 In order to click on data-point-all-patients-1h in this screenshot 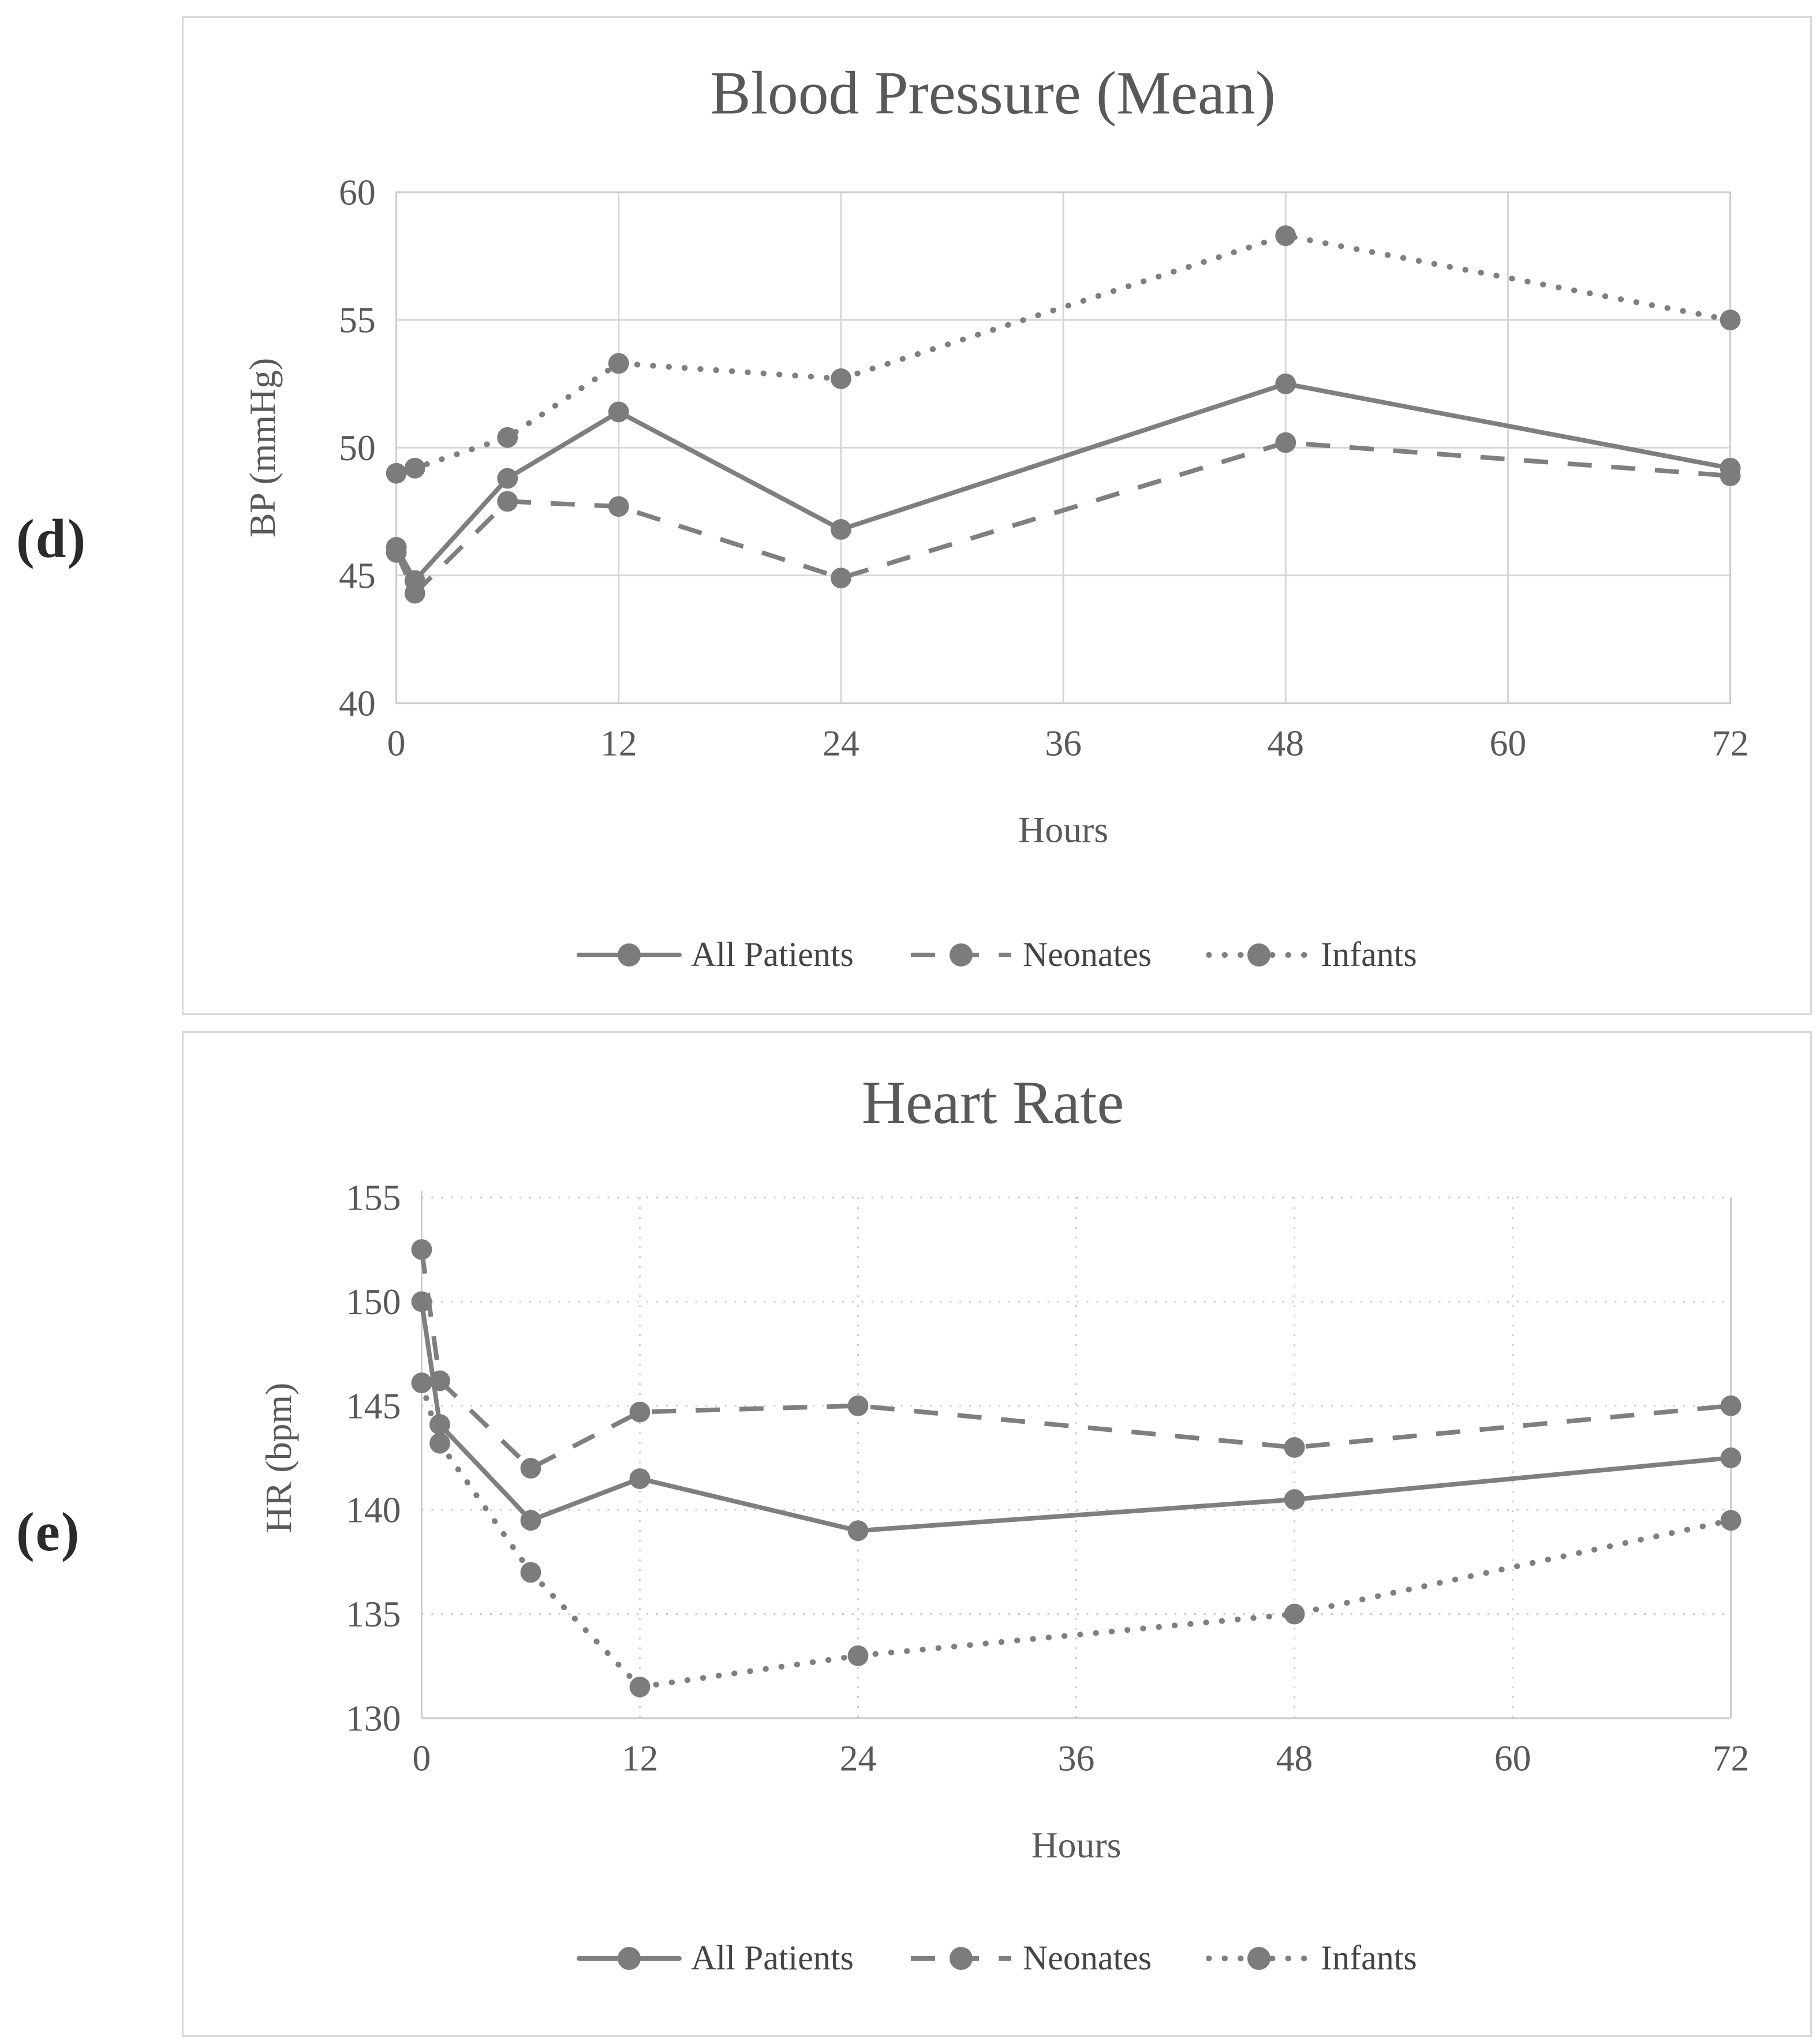, I will do `click(439, 1424)`.